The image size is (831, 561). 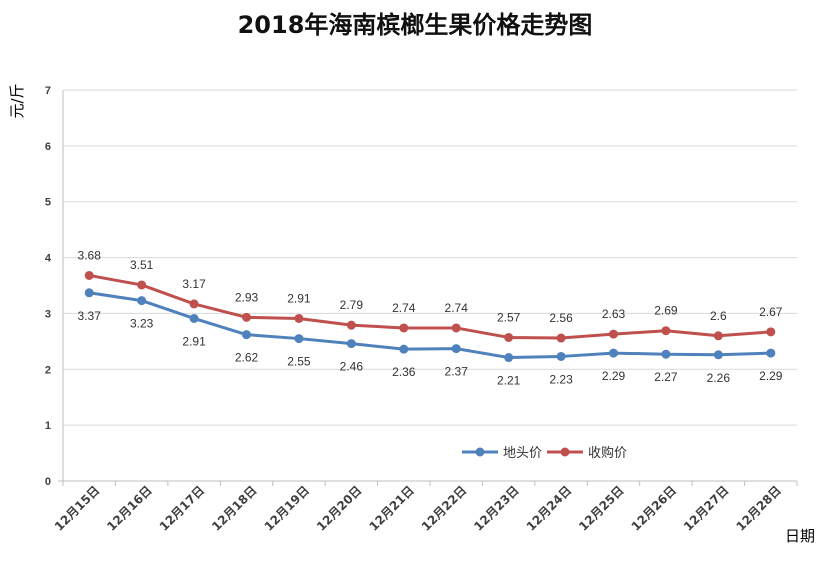 I want to click on data-label-shougou: 2.79, so click(x=352, y=305).